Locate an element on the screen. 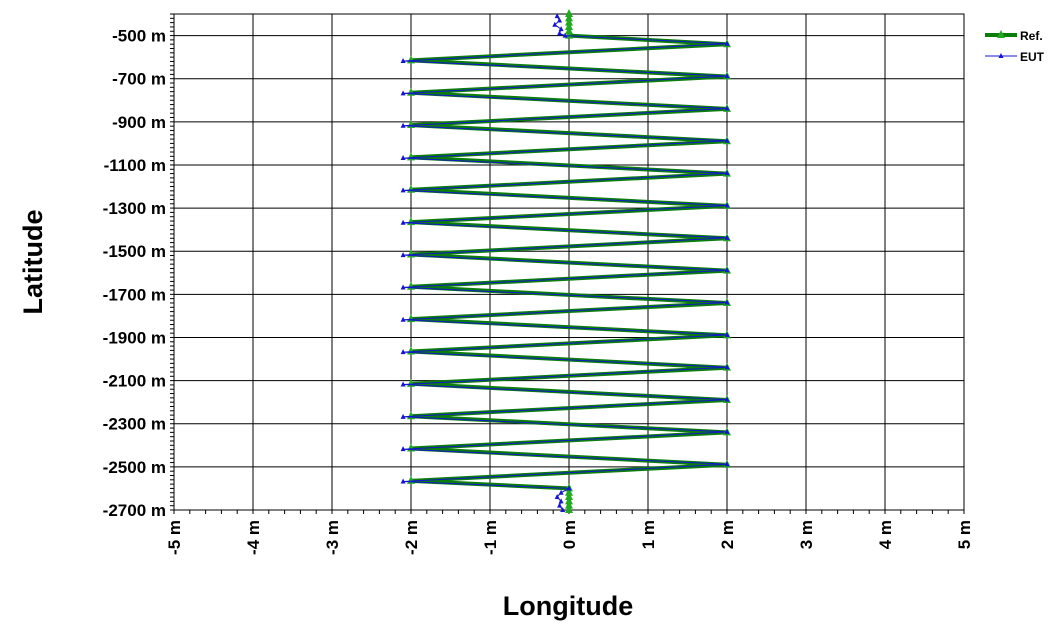  legend-ref-marker is located at coordinates (1001, 34).